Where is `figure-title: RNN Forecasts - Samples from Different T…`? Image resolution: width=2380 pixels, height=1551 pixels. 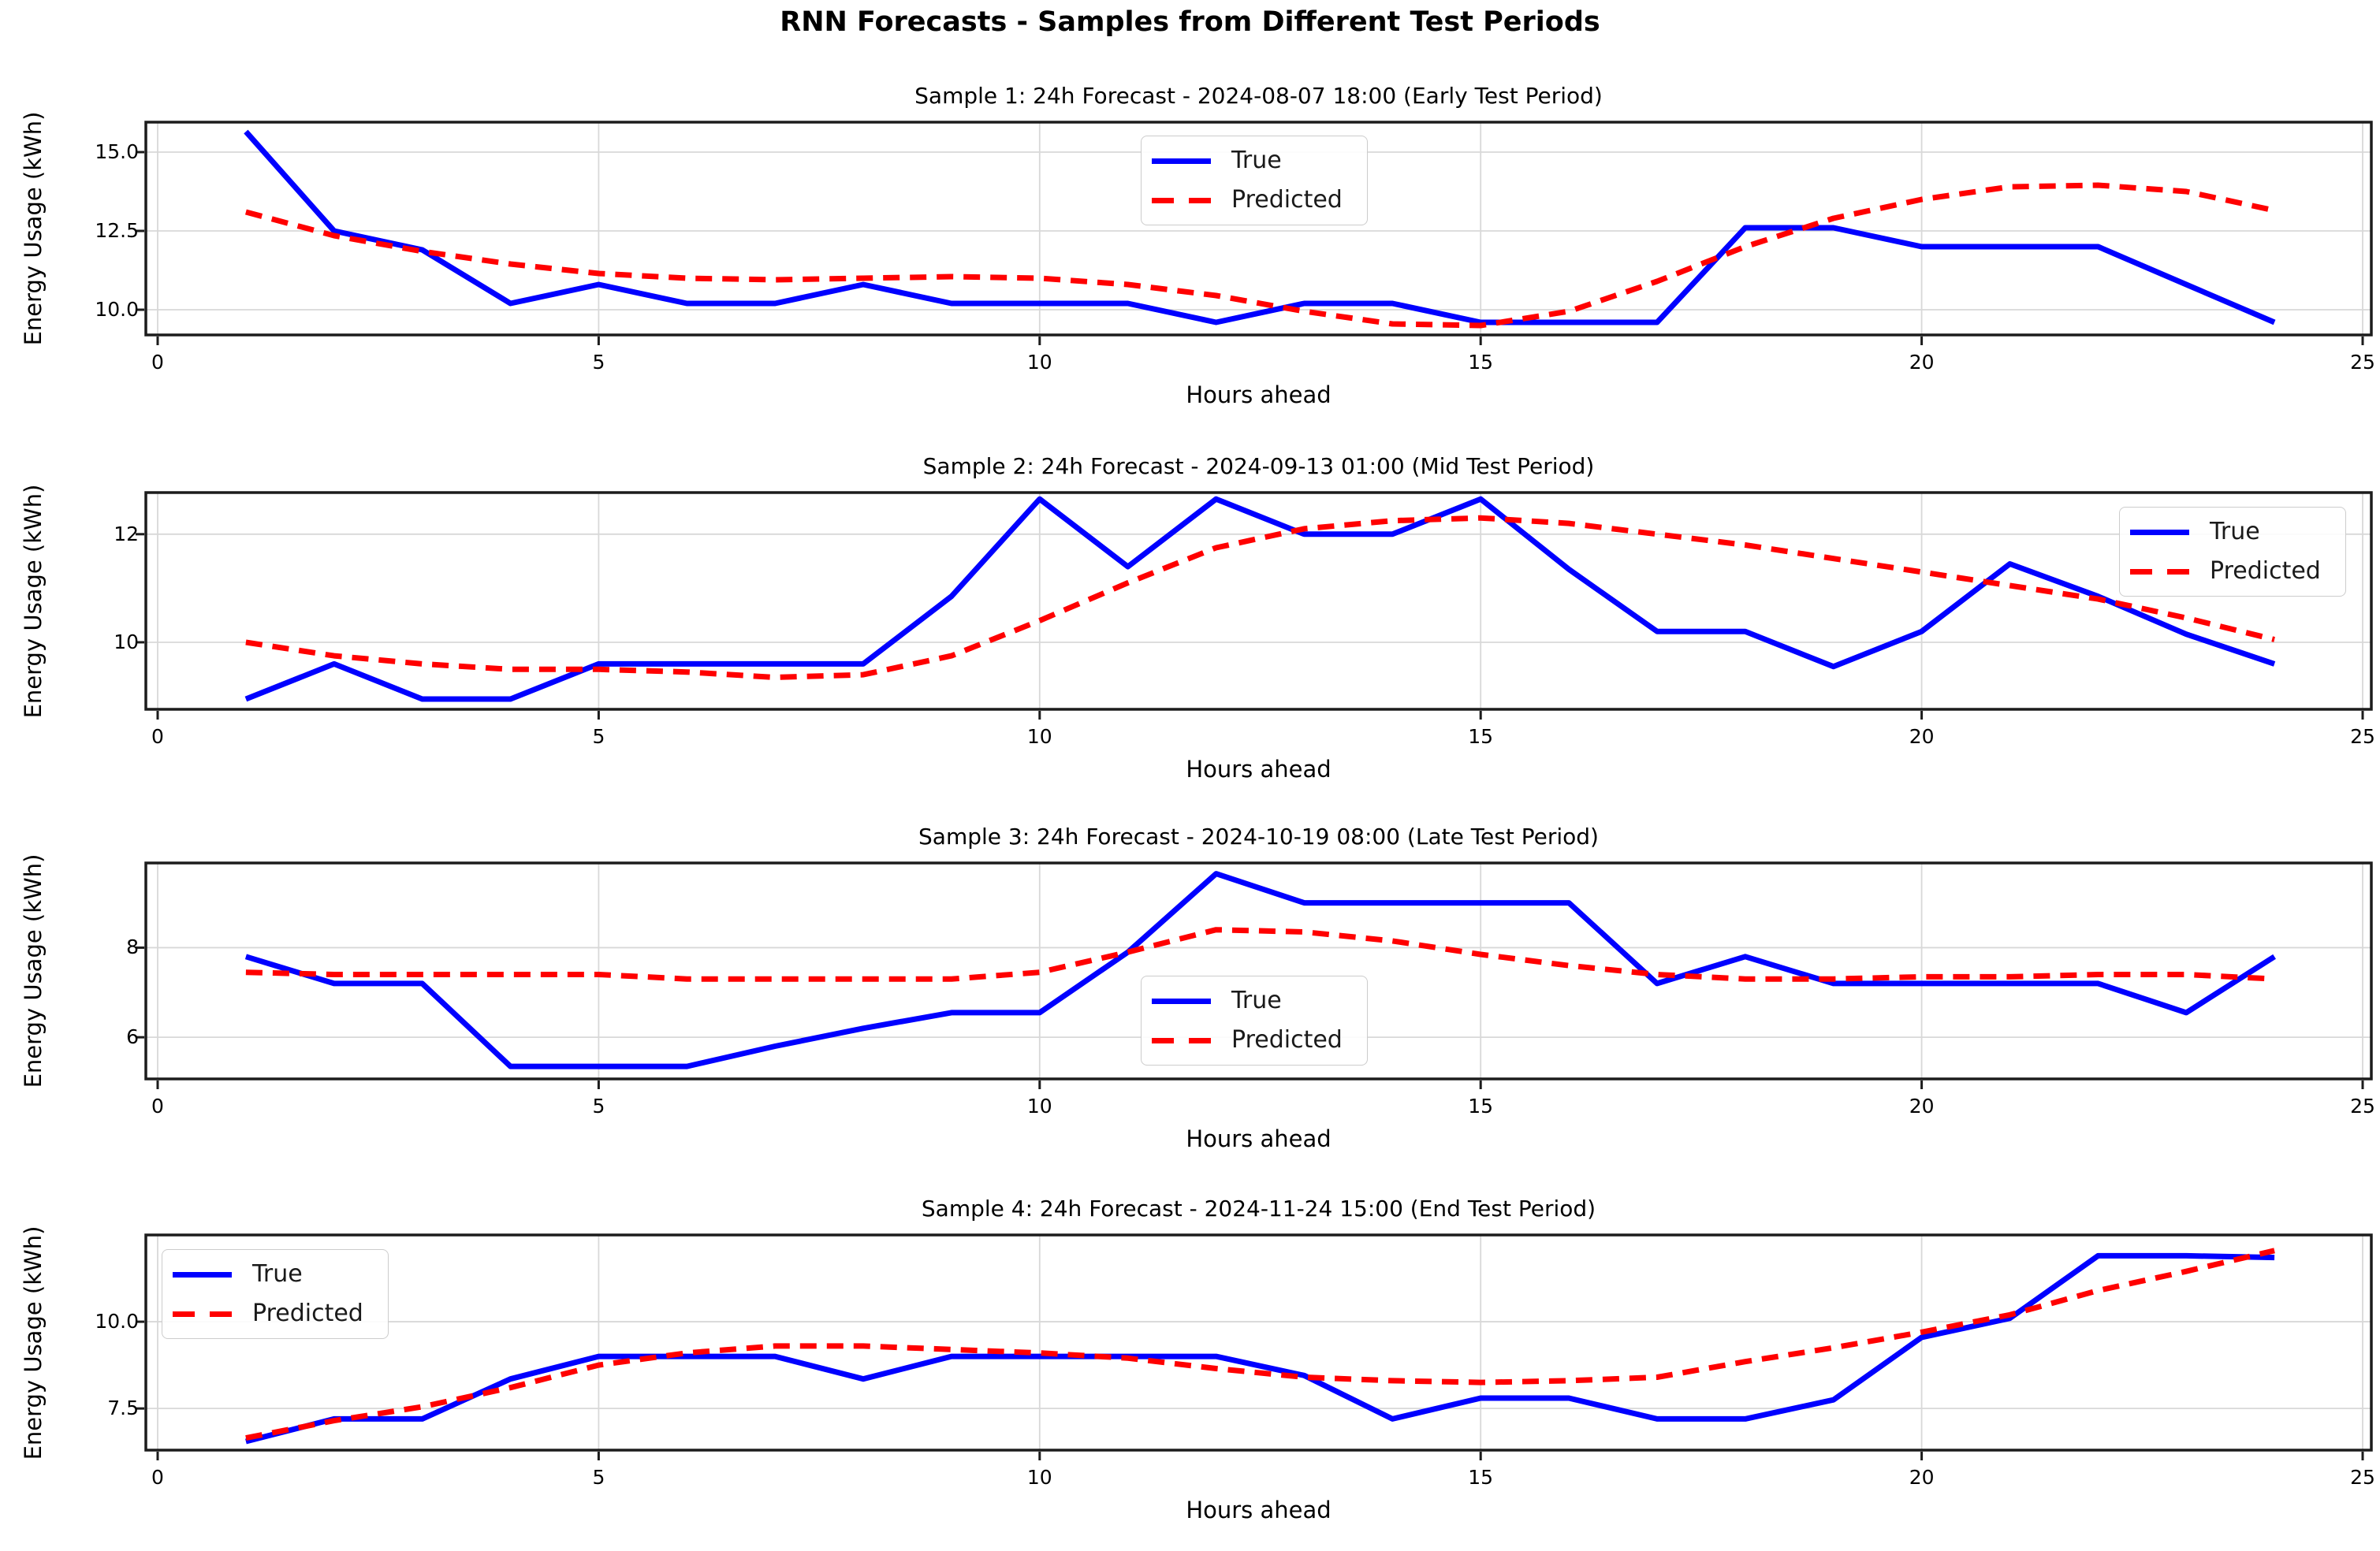 figure-title: RNN Forecasts - Samples from Different T… is located at coordinates (1190, 22).